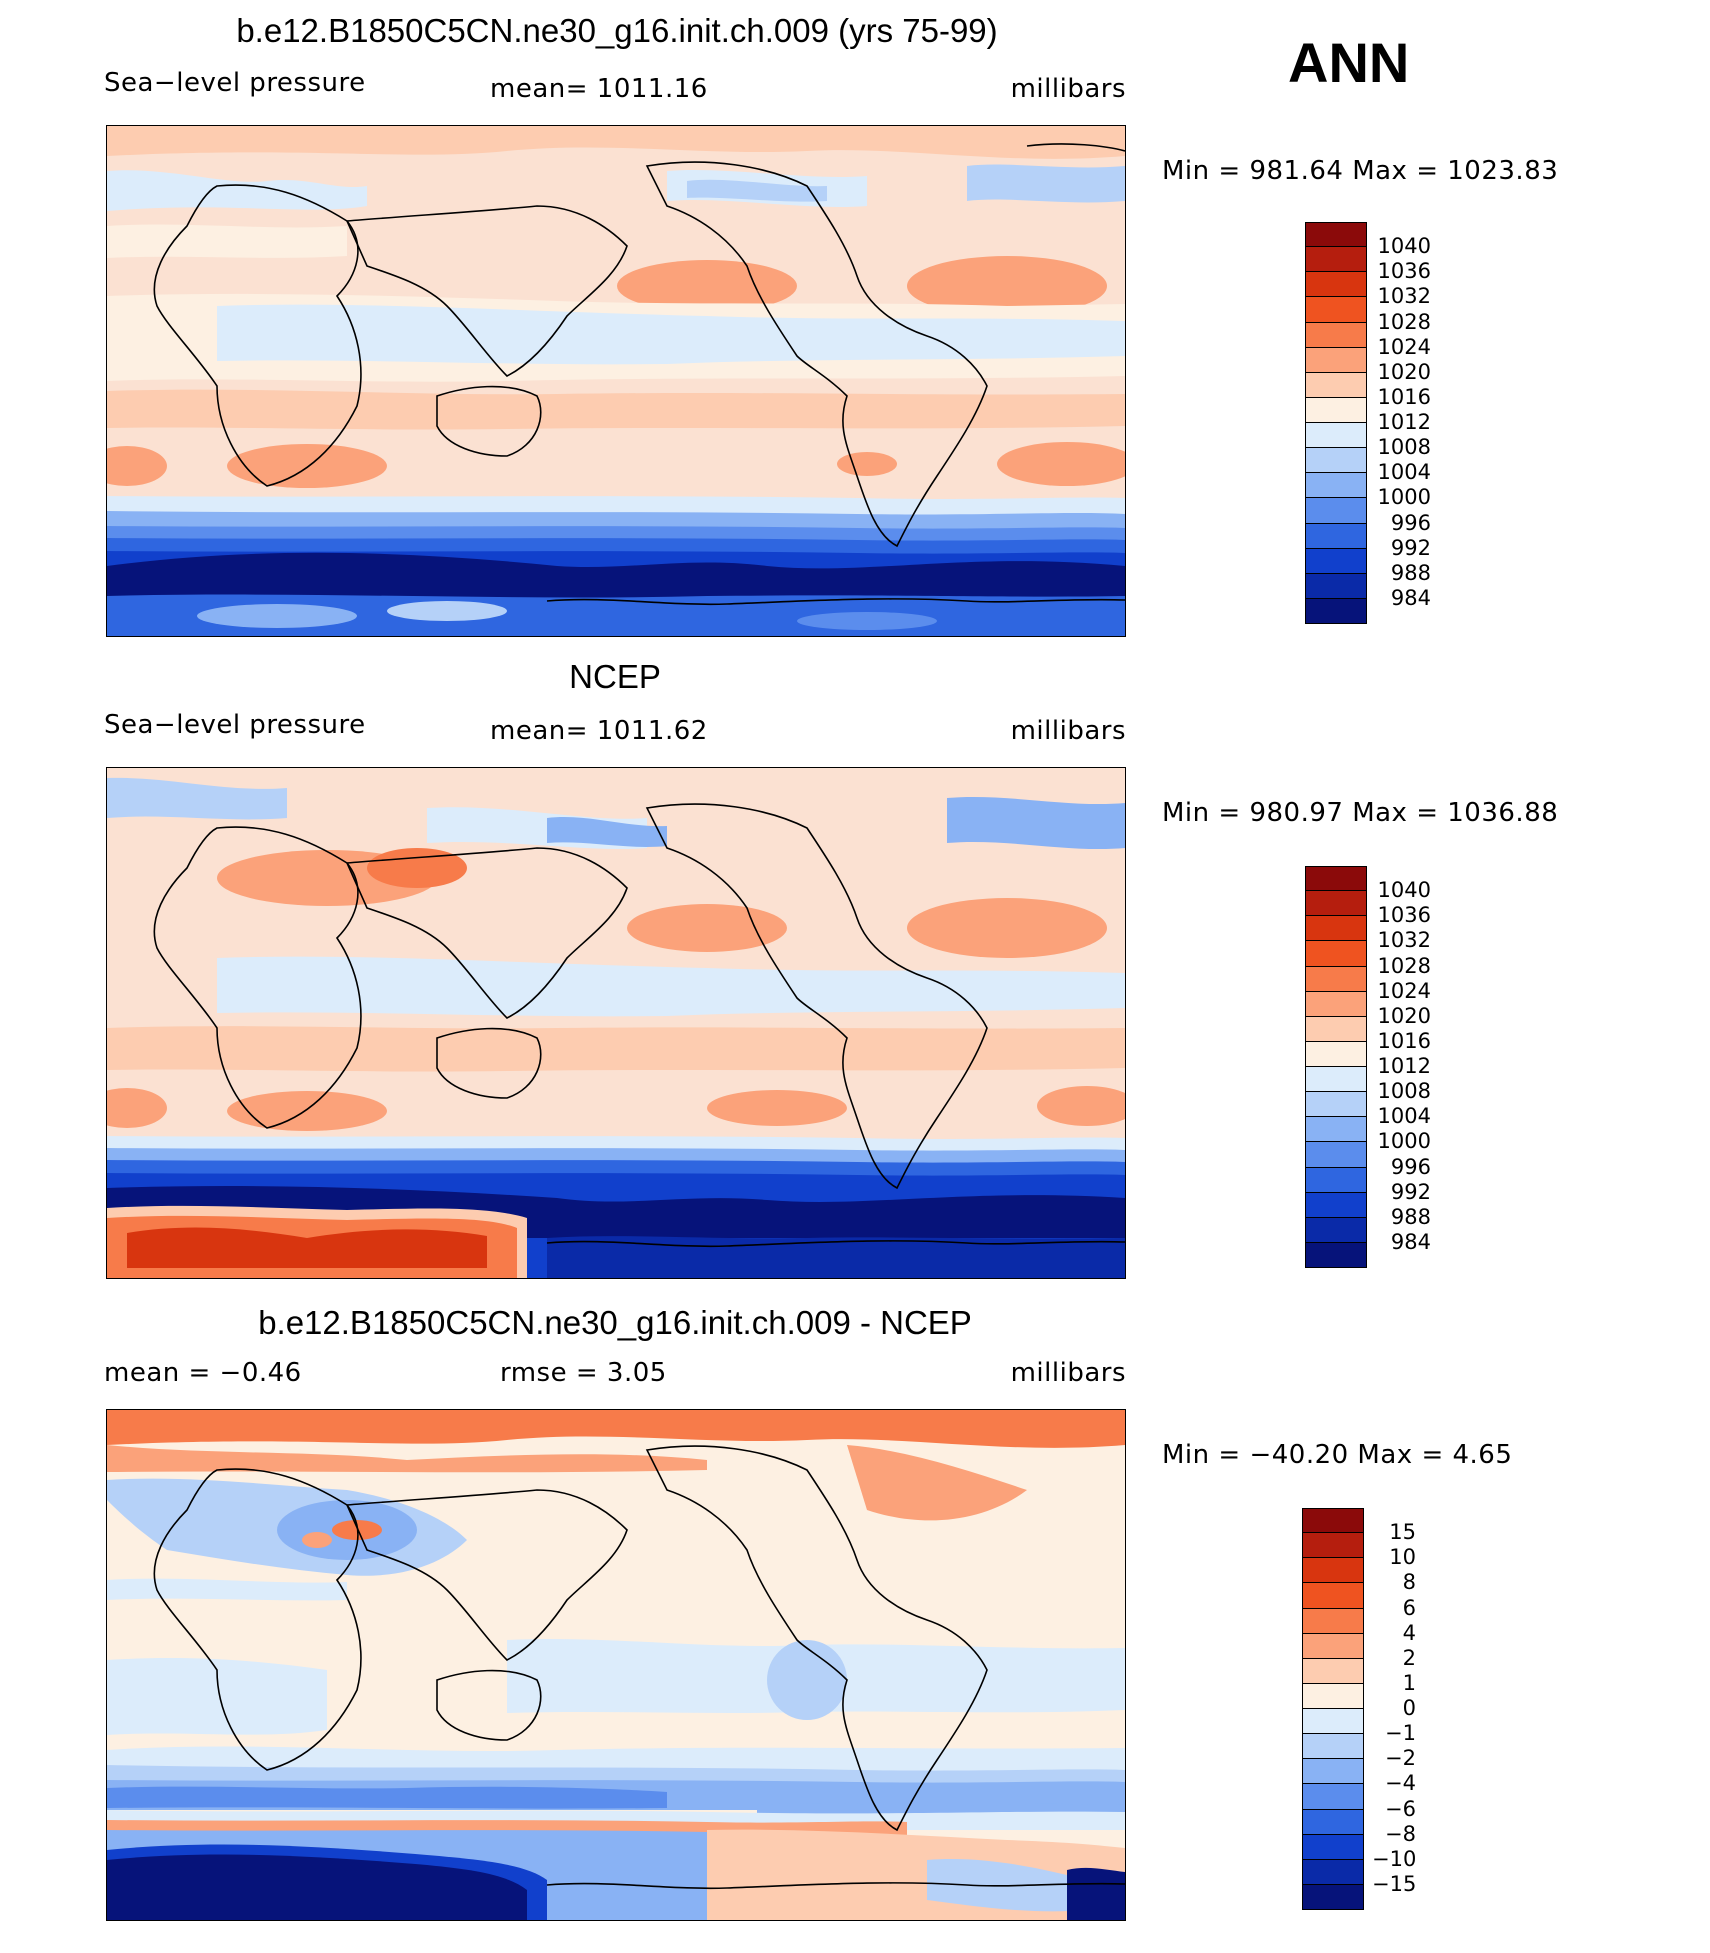  What do you see at coordinates (1400, 1758) in the screenshot?
I see `colorbar-level-label: −2` at bounding box center [1400, 1758].